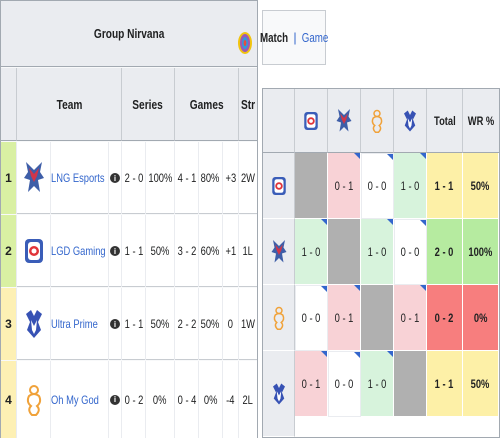 Image resolution: width=500 pixels, height=440 pixels. I want to click on streak-header-label: Str, so click(248, 104).